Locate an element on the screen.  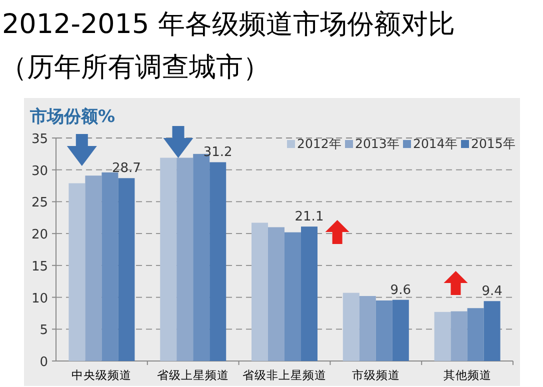
legend-label: 2012年 is located at coordinates (319, 143).